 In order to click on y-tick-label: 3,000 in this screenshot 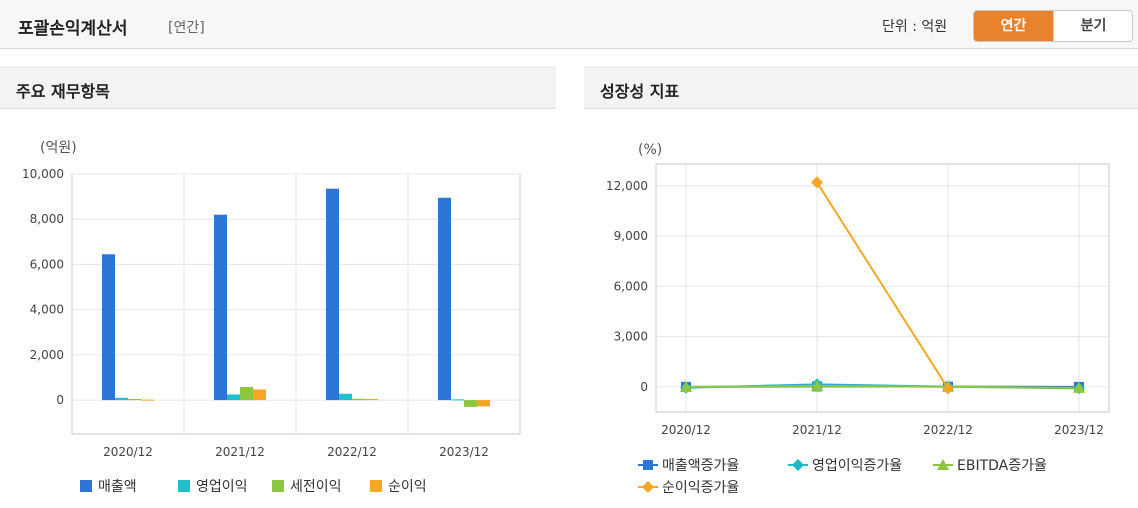, I will do `click(631, 337)`.